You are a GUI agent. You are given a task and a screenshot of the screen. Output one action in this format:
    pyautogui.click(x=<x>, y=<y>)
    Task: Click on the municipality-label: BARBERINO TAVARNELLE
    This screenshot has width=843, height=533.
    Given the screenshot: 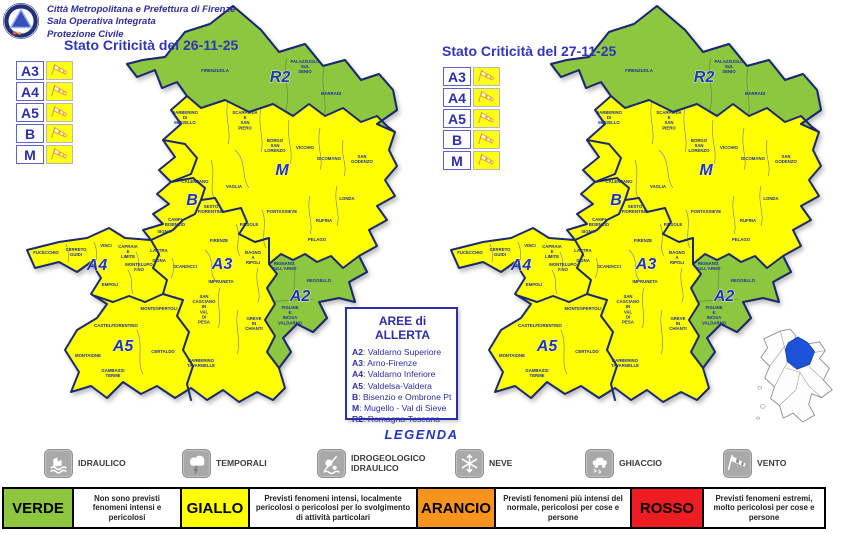 What is the action you would take?
    pyautogui.click(x=201, y=363)
    